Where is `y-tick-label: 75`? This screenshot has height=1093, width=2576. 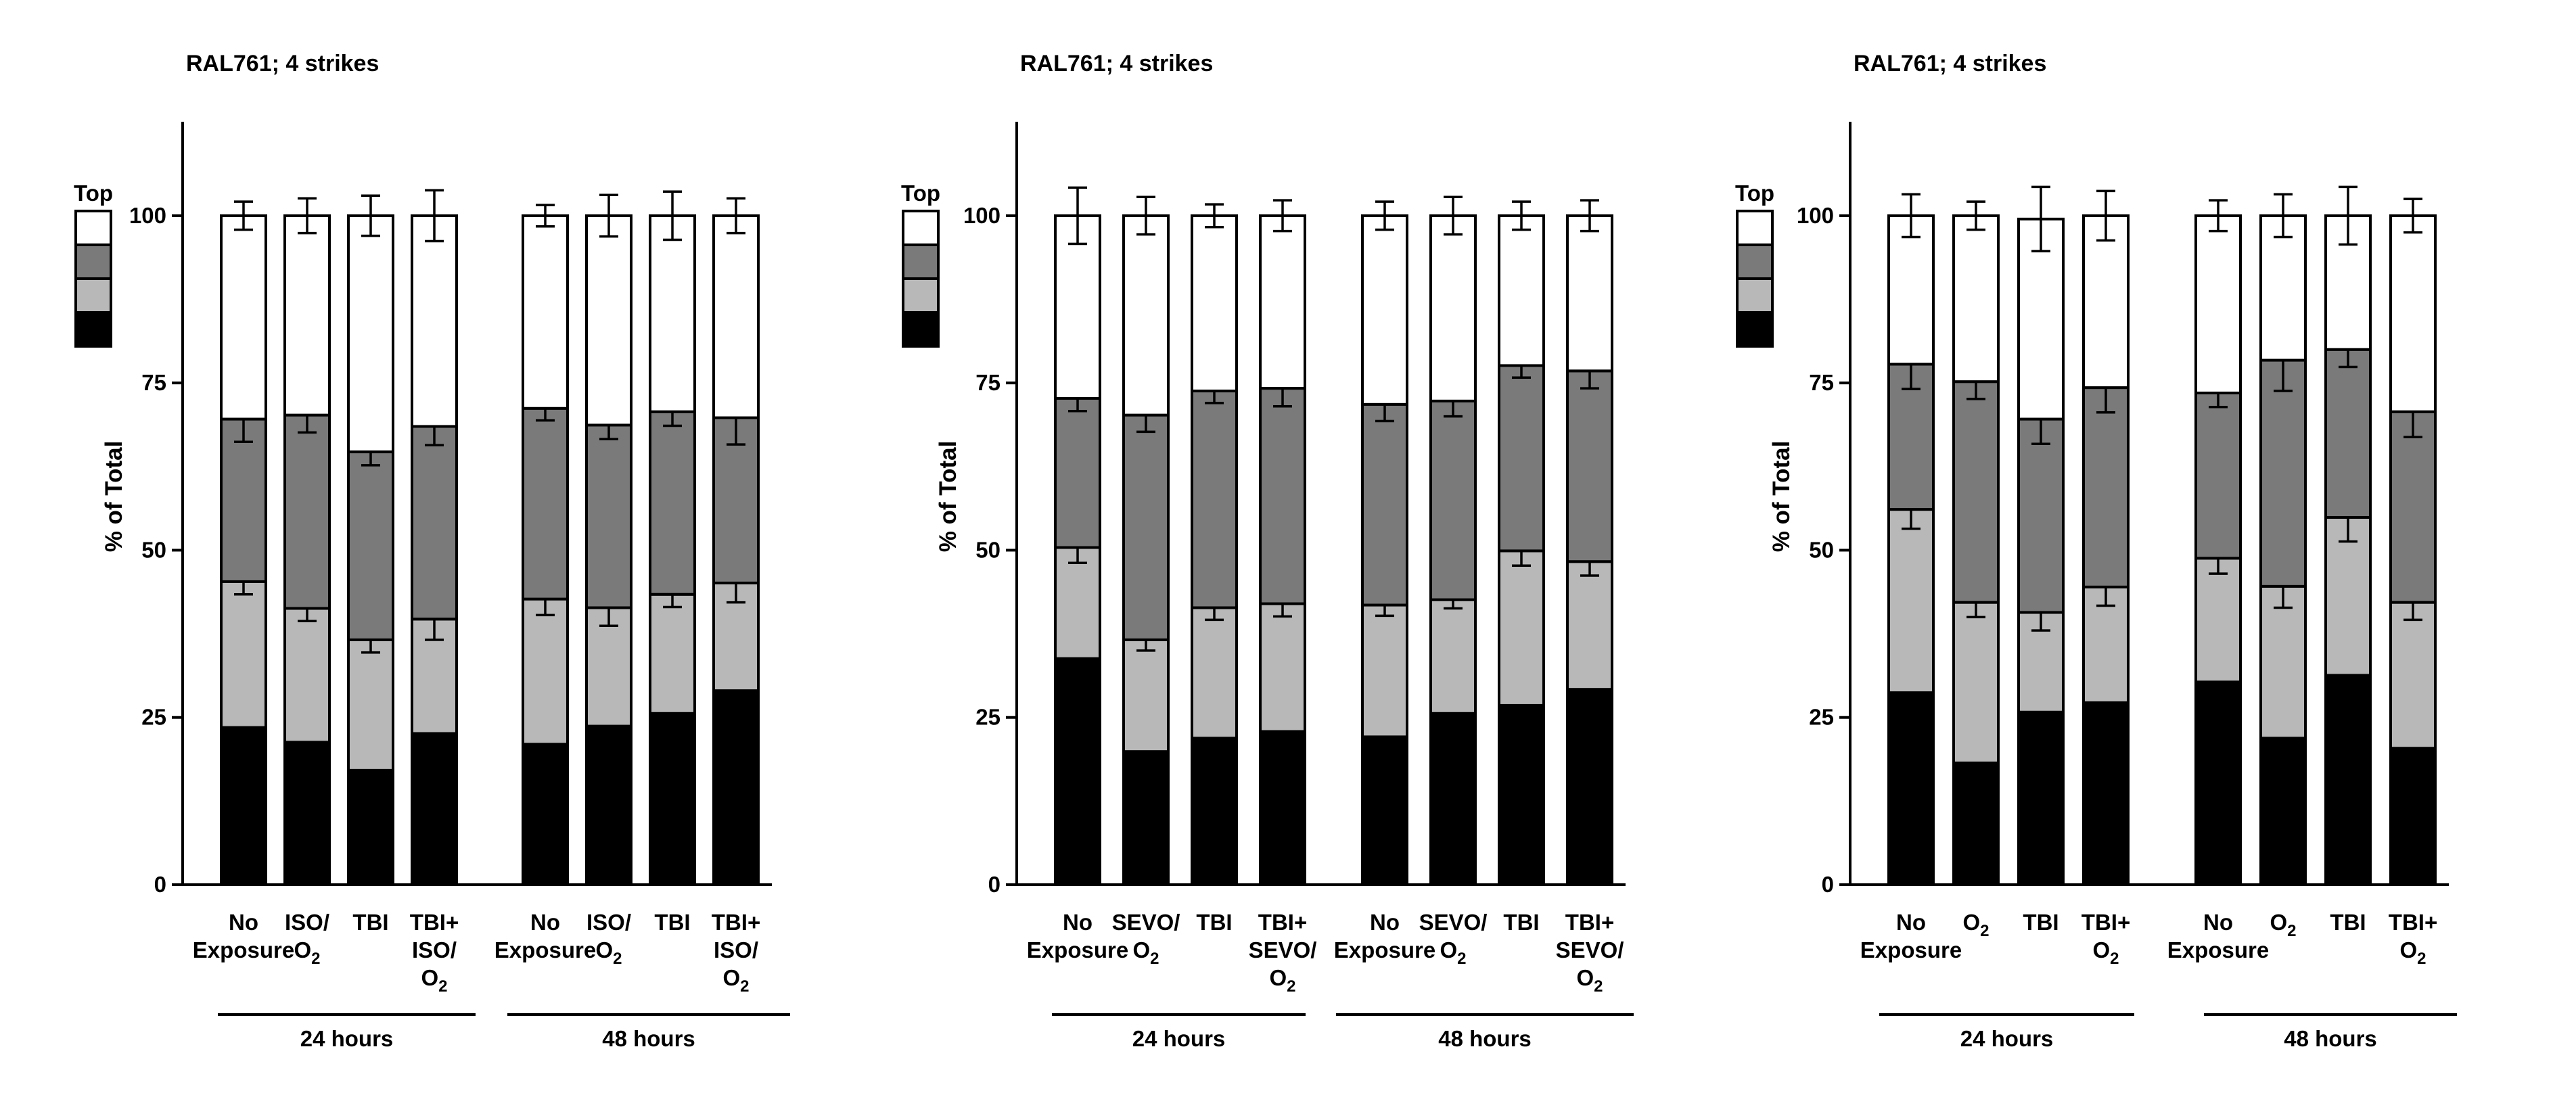
y-tick-label: 75 is located at coordinates (1822, 382).